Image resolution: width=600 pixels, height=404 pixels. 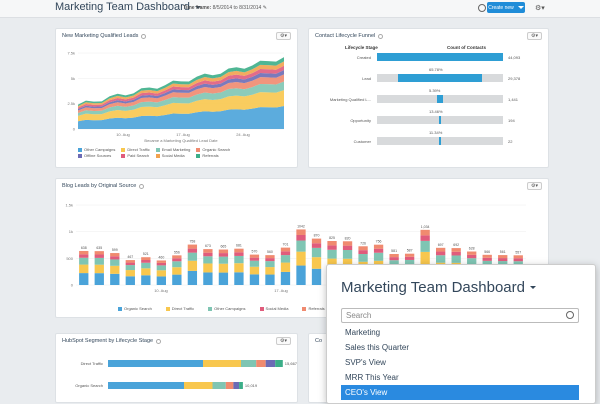 What do you see at coordinates (128, 7) in the screenshot?
I see `dashboard-title: Marketing Team Dashboard` at bounding box center [128, 7].